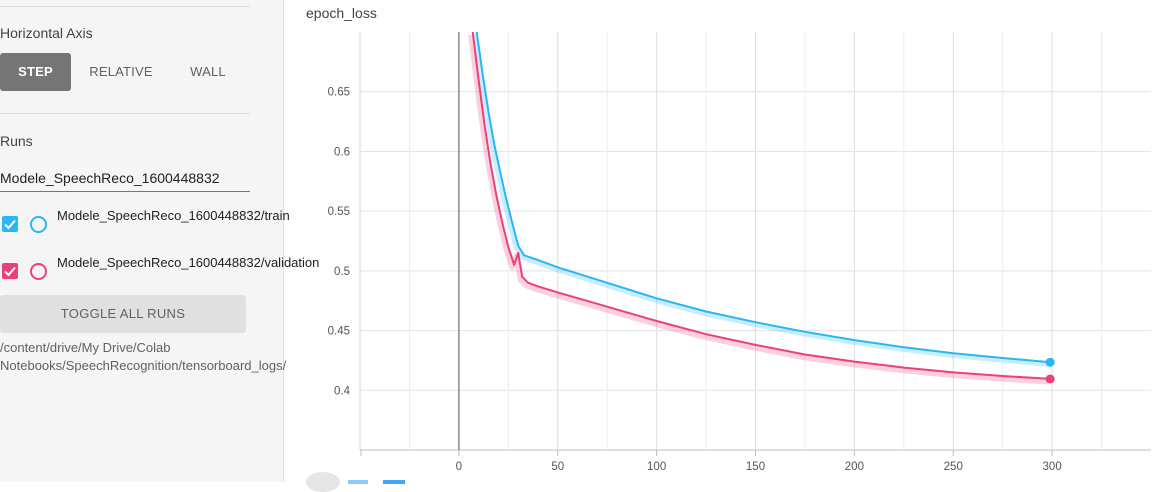  Describe the element at coordinates (459, 467) in the screenshot. I see `x-tick-label: 0` at that location.